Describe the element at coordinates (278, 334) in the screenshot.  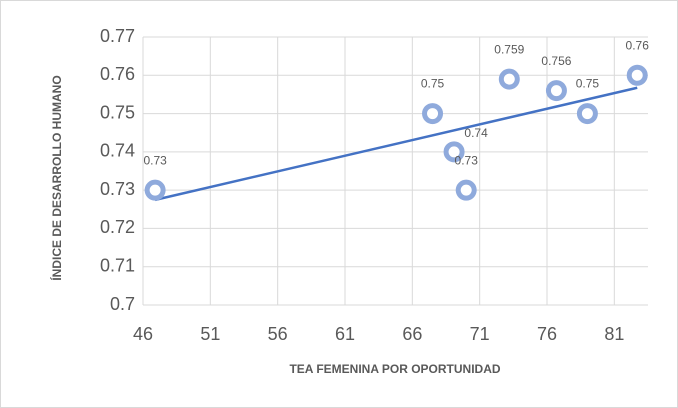
I see `x-tick-label: 56` at that location.